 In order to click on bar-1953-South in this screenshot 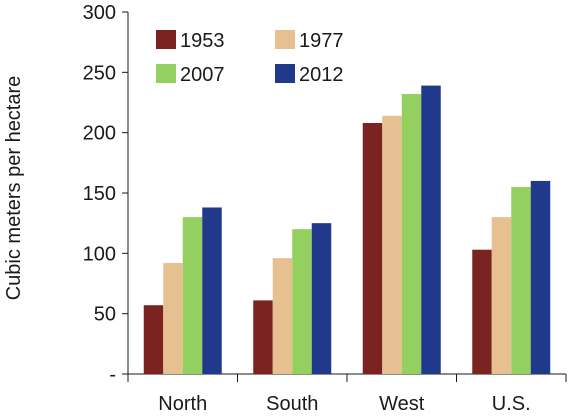, I will do `click(263, 337)`.